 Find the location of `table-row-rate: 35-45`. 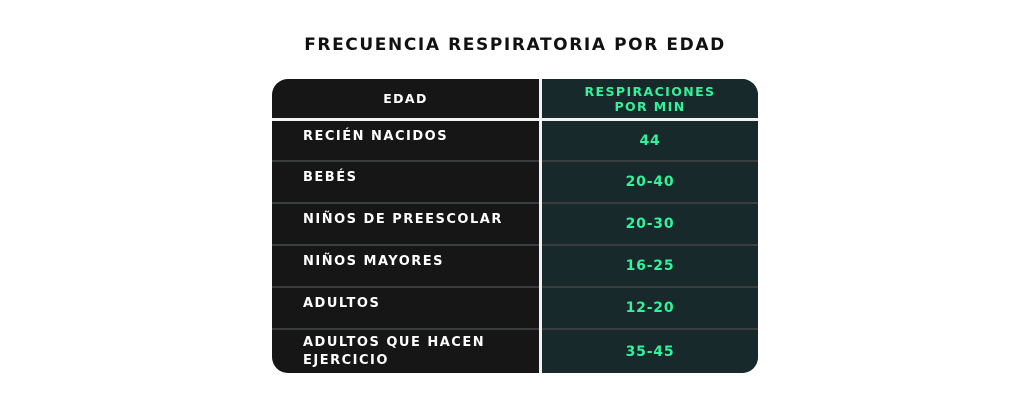

table-row-rate: 35-45 is located at coordinates (650, 351).